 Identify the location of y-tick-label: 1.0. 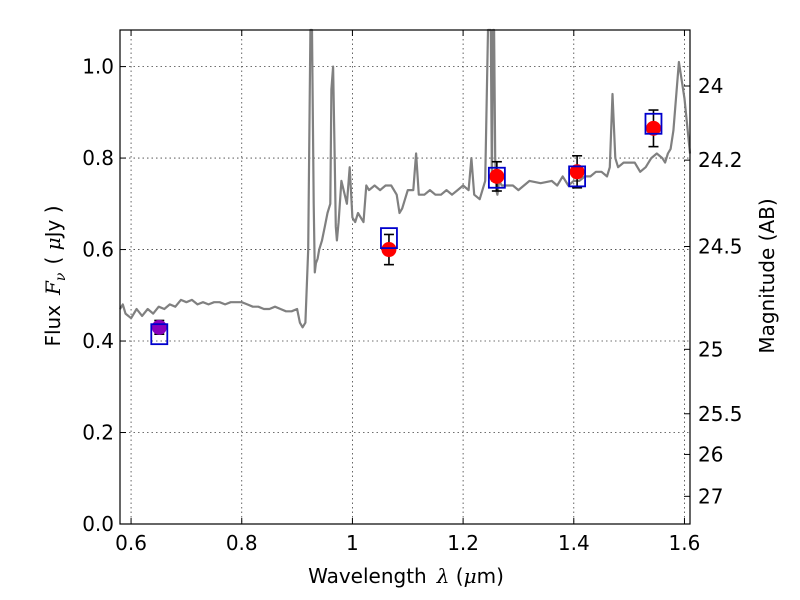
(98, 67).